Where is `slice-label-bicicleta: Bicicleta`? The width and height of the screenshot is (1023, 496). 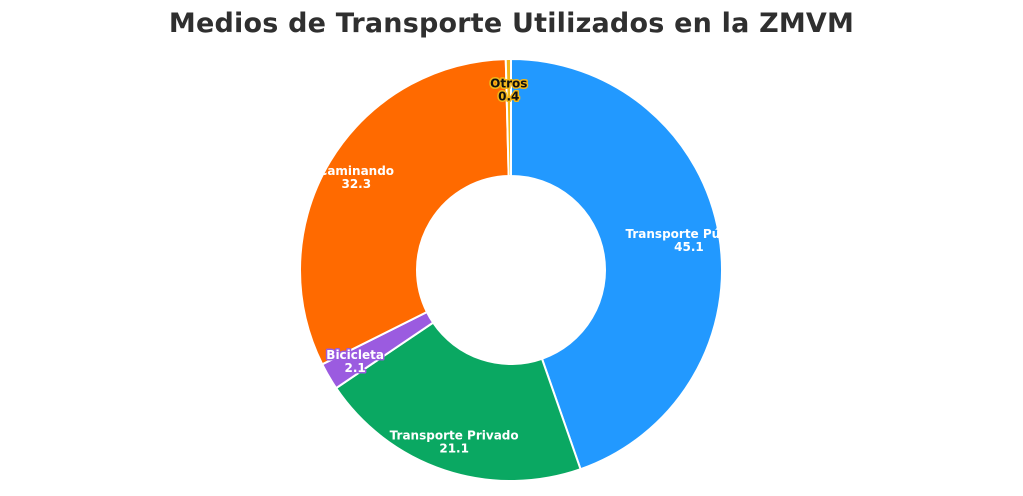
slice-label-bicicleta: Bicicleta is located at coordinates (355, 355).